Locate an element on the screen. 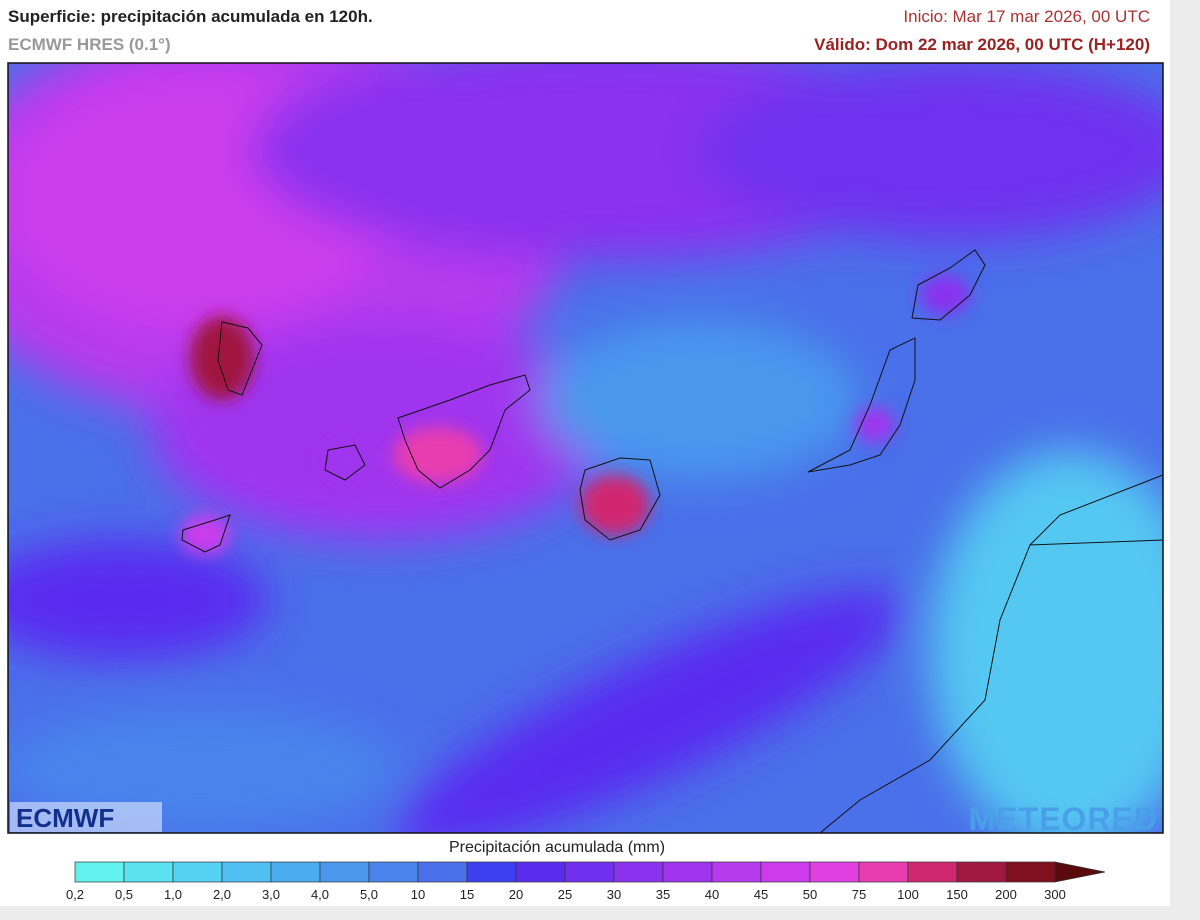 This screenshot has width=1200, height=920. ecmwf-logo: ECMWF is located at coordinates (86, 817).